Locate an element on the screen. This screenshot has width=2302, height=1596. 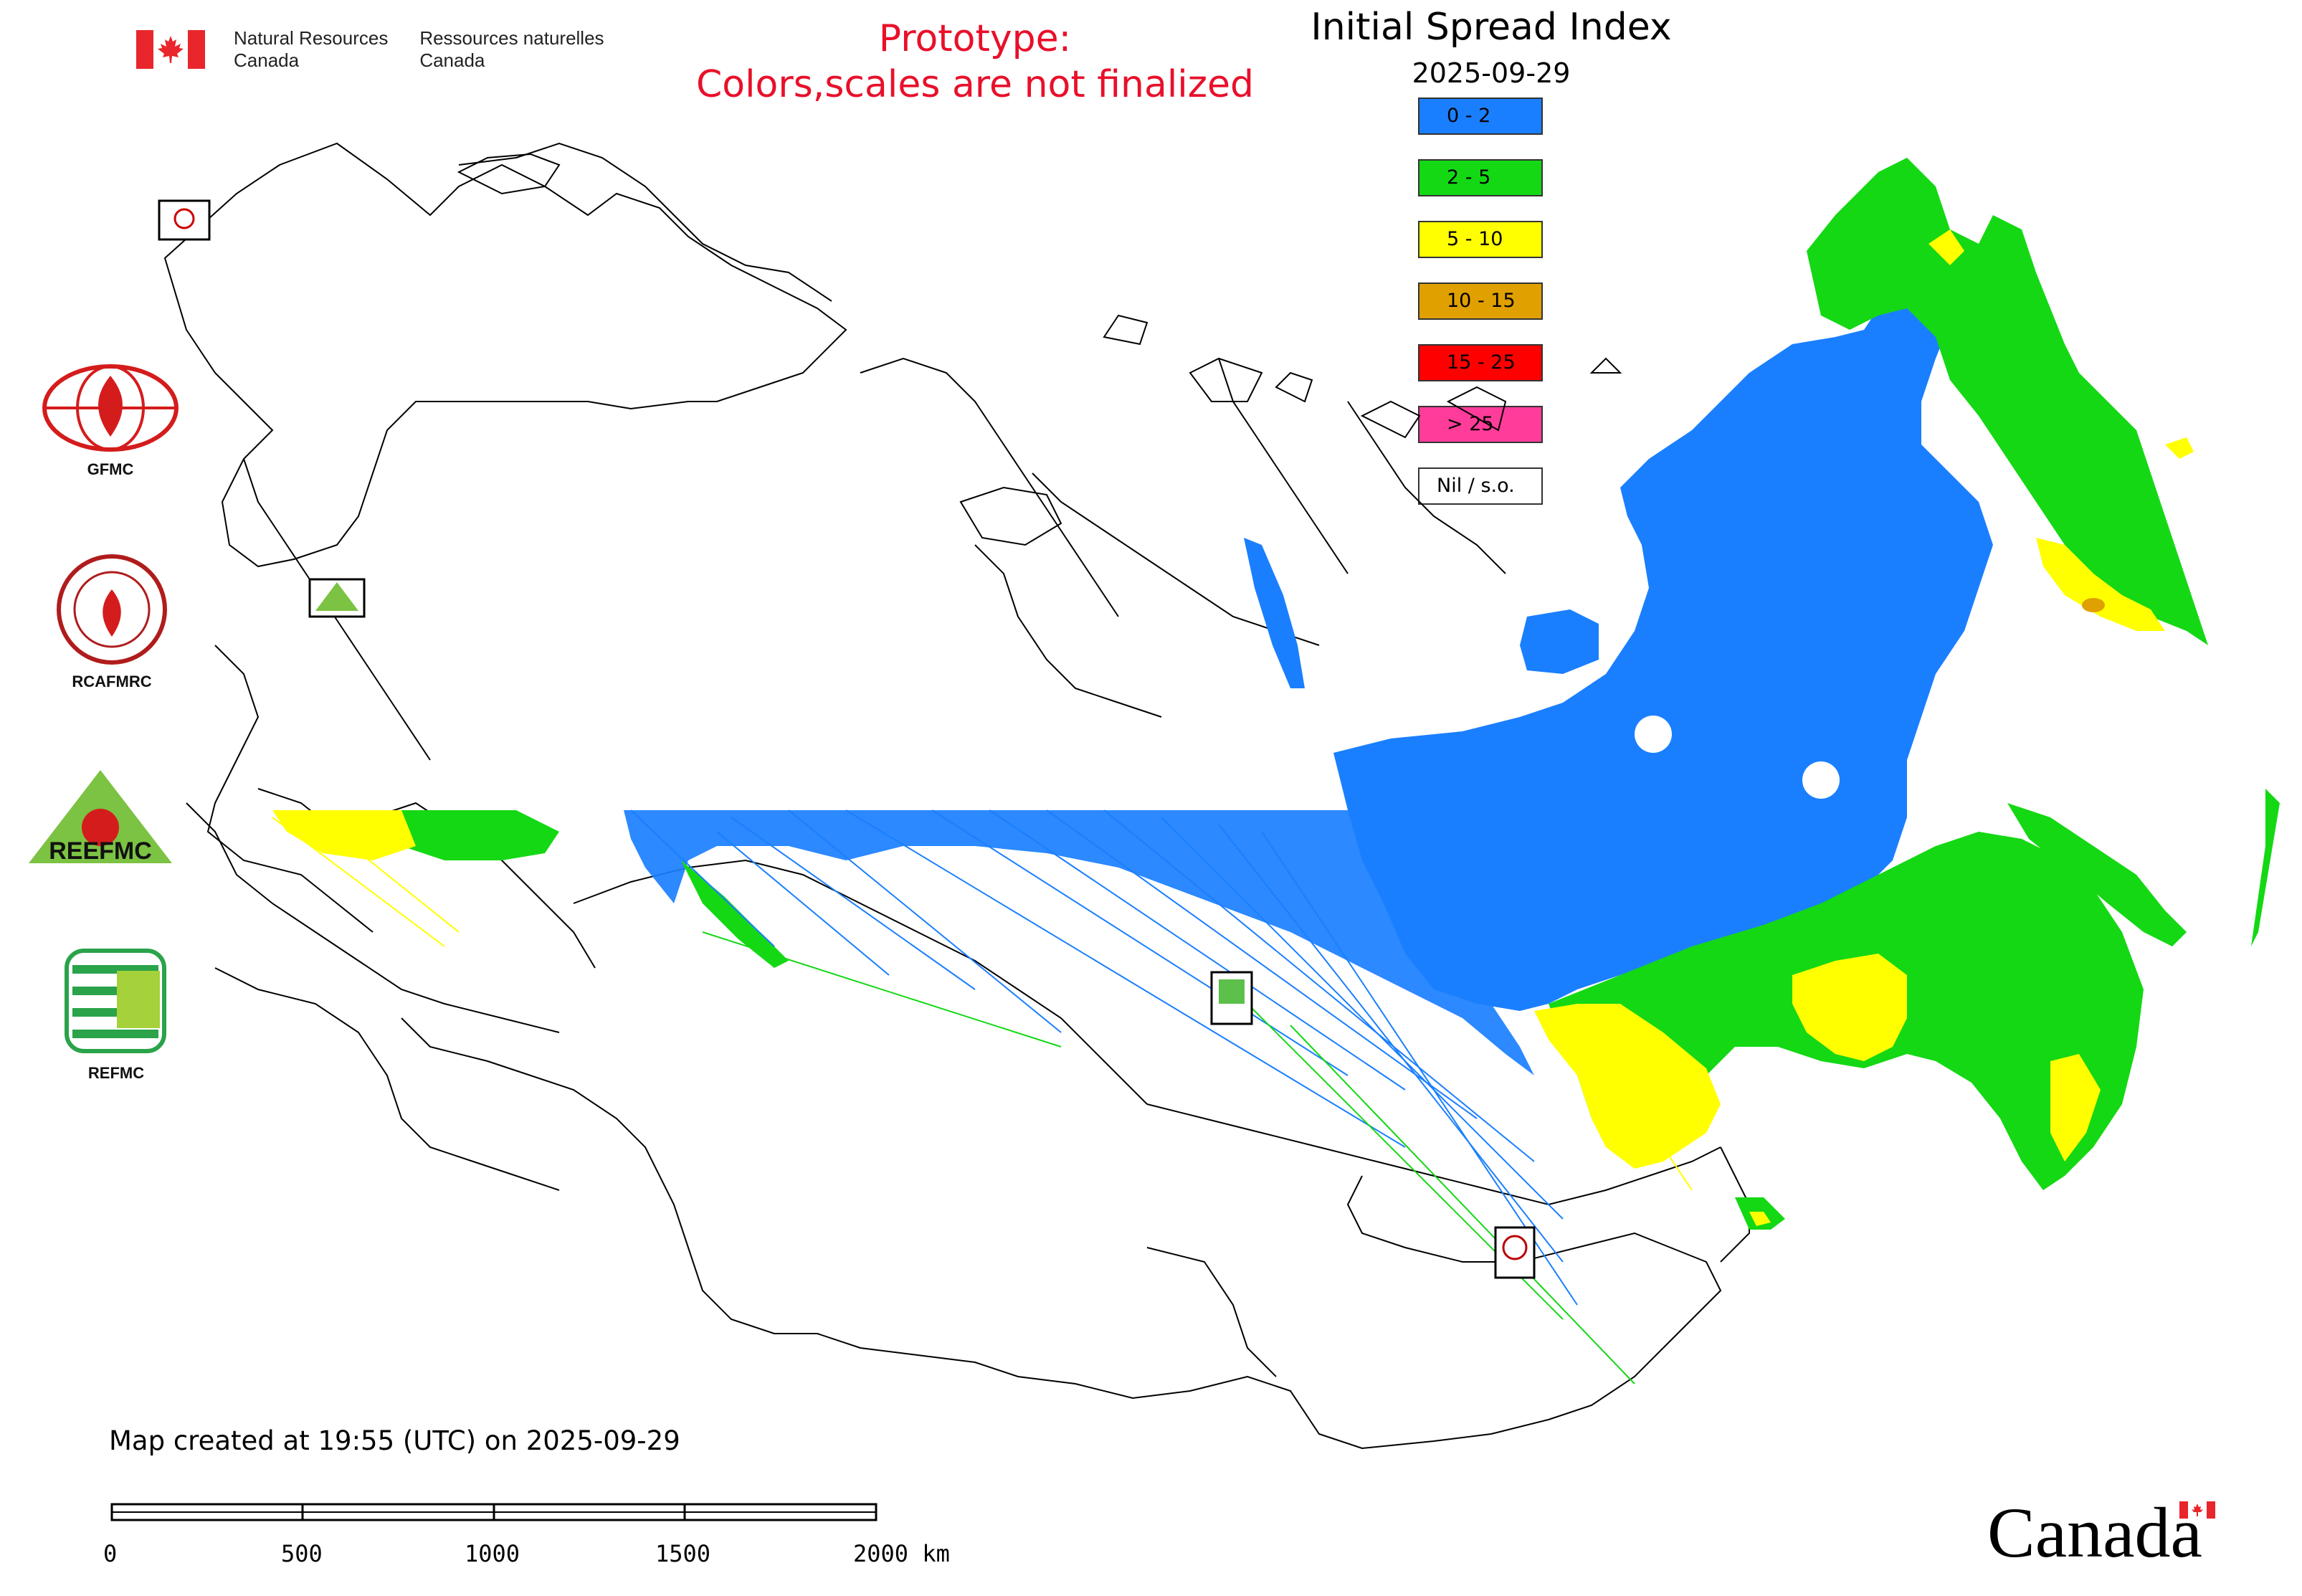
scale-bar is located at coordinates (494, 1512).